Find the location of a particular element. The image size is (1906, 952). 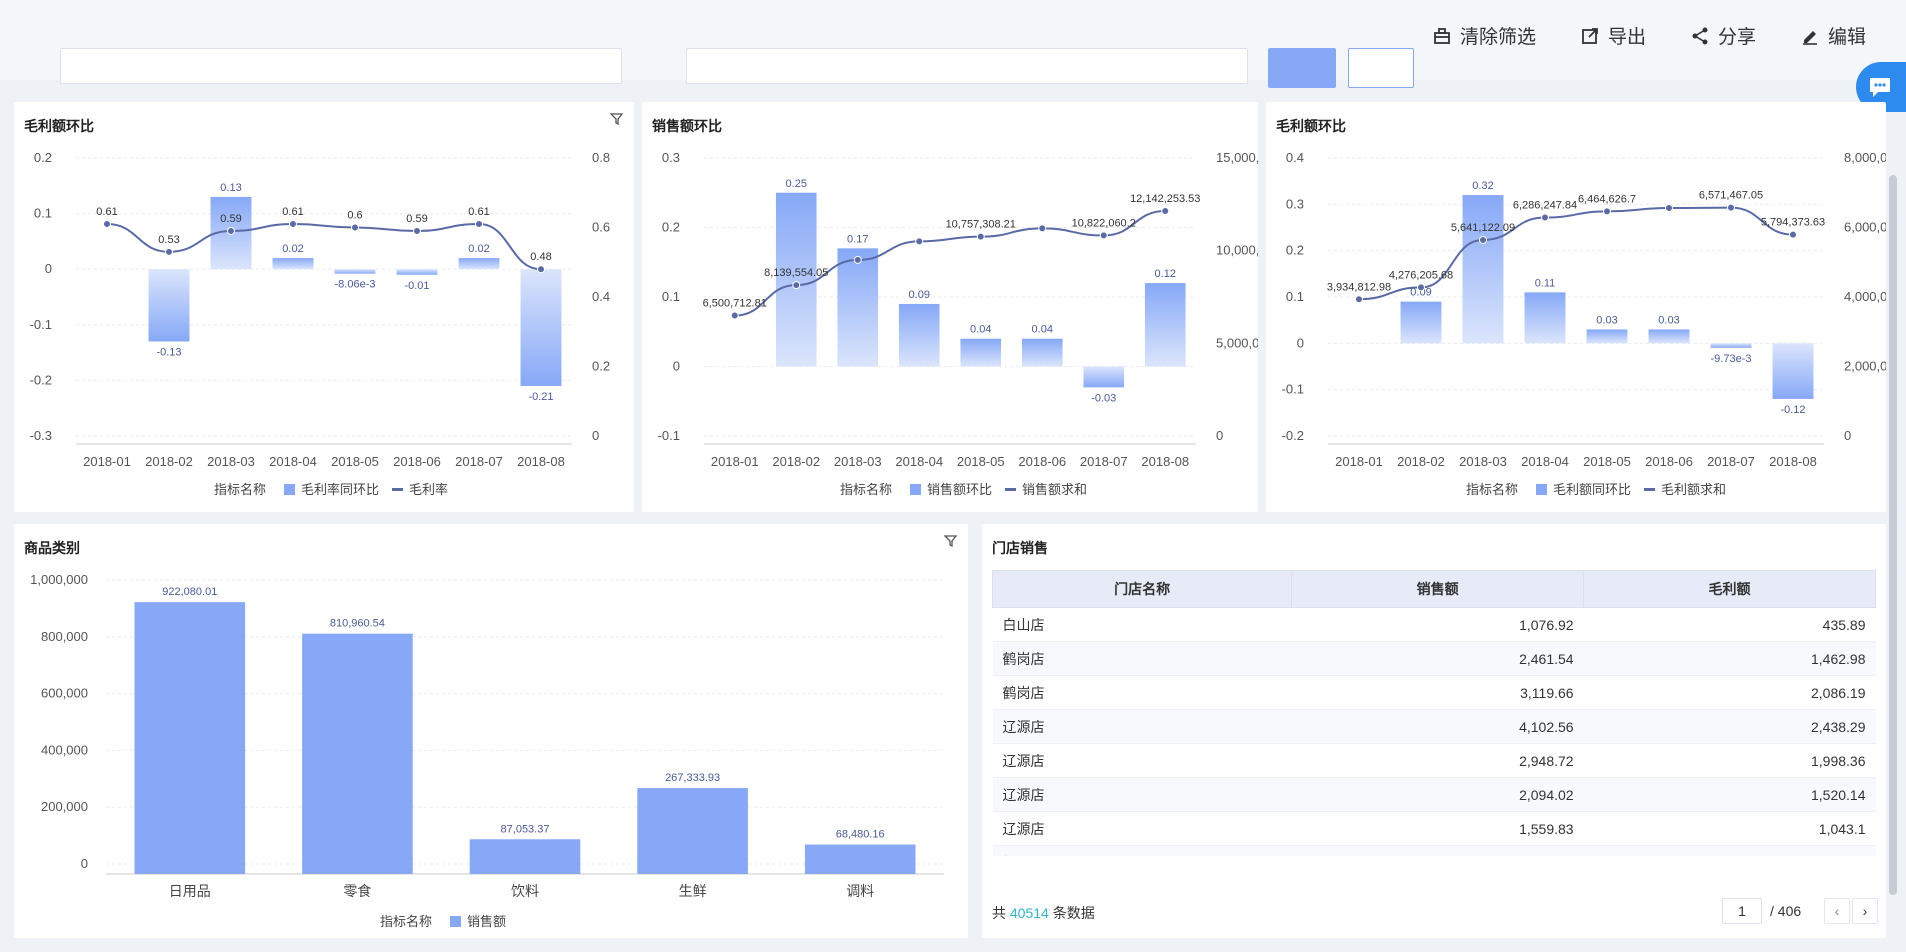

gross-profit-cell: 2,086.19 is located at coordinates (1729, 692).